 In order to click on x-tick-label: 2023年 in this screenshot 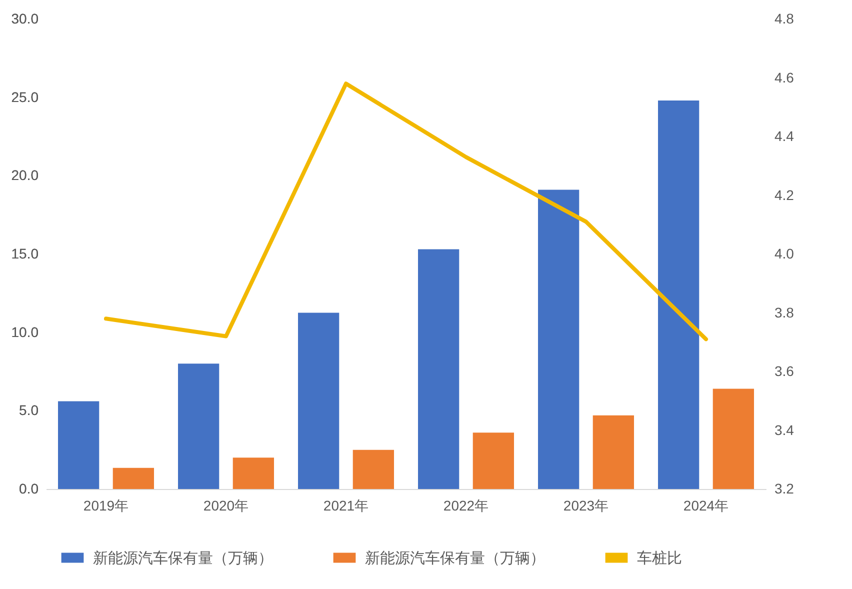, I will do `click(586, 506)`.